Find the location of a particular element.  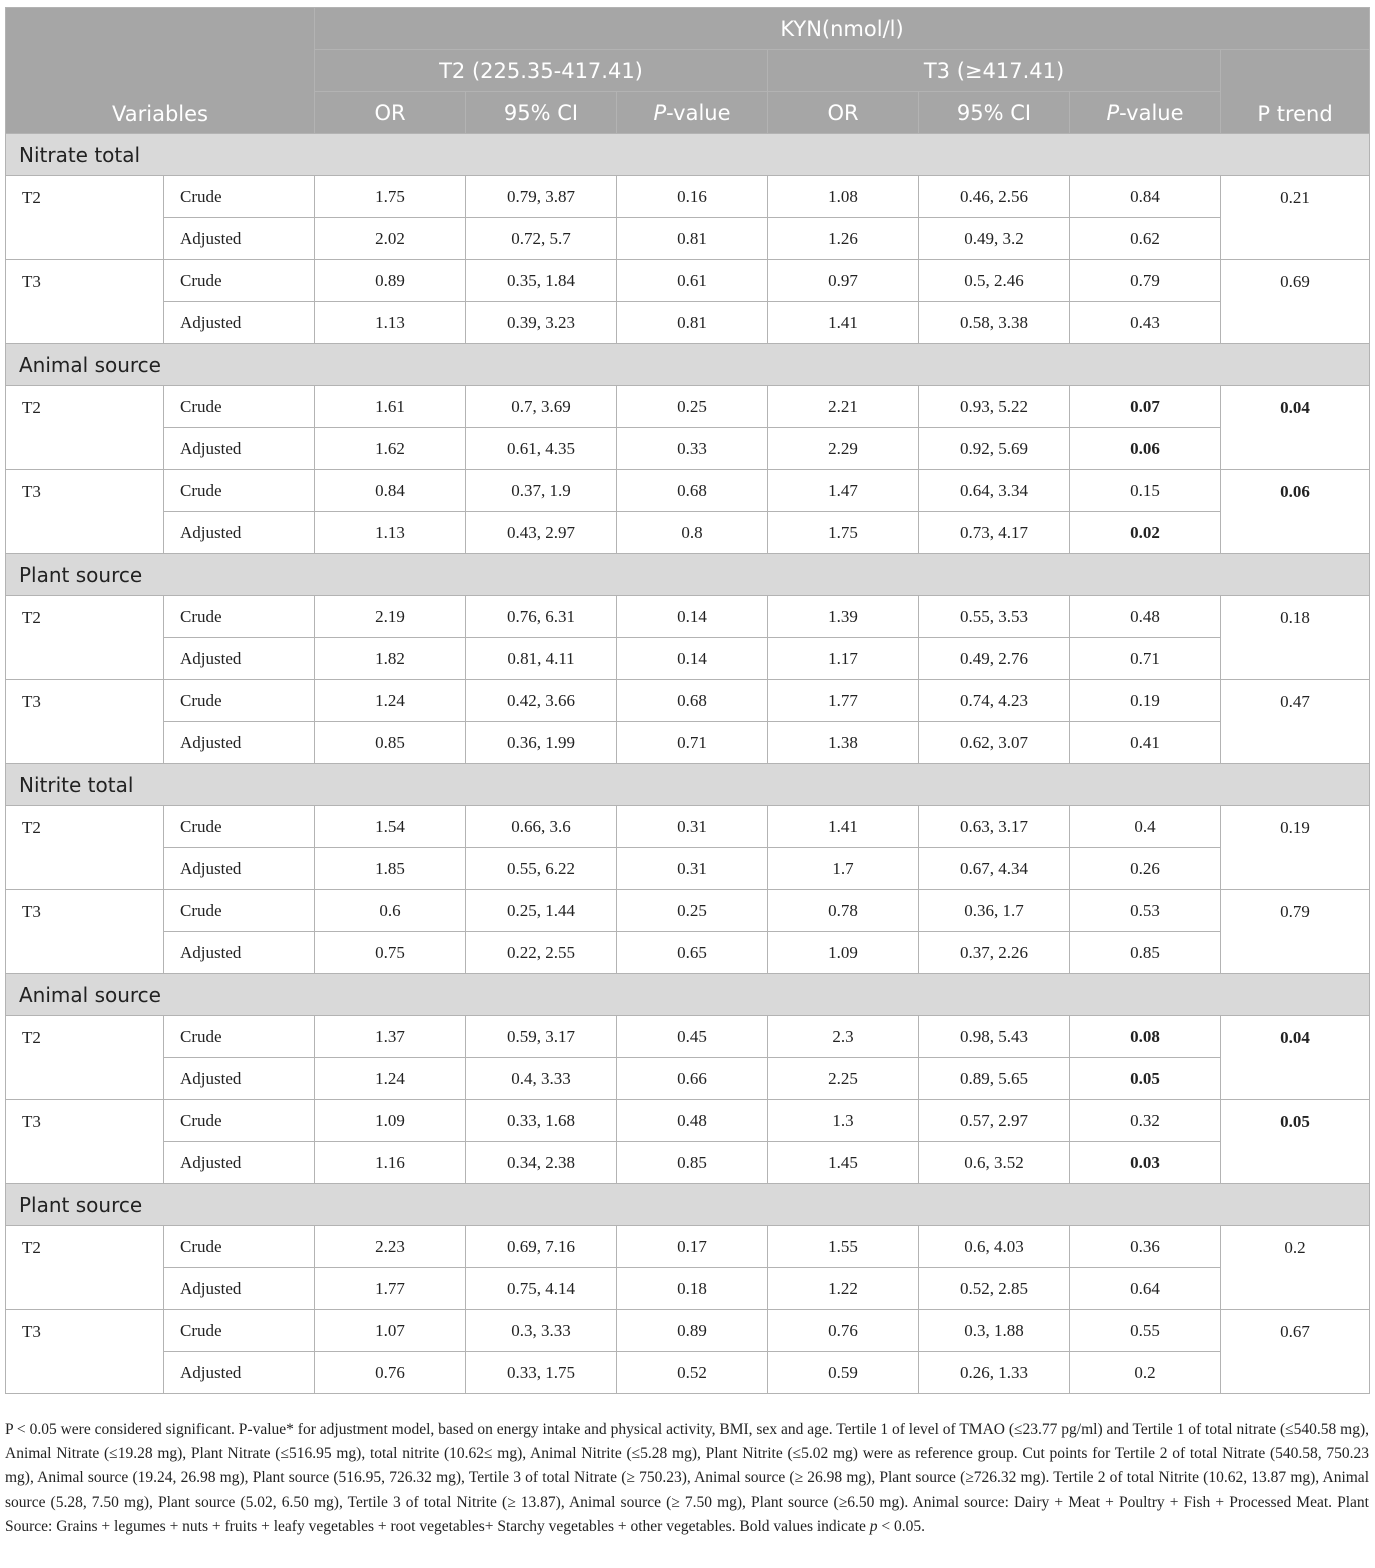

p-t3-cell: 0.64 is located at coordinates (1145, 1288).